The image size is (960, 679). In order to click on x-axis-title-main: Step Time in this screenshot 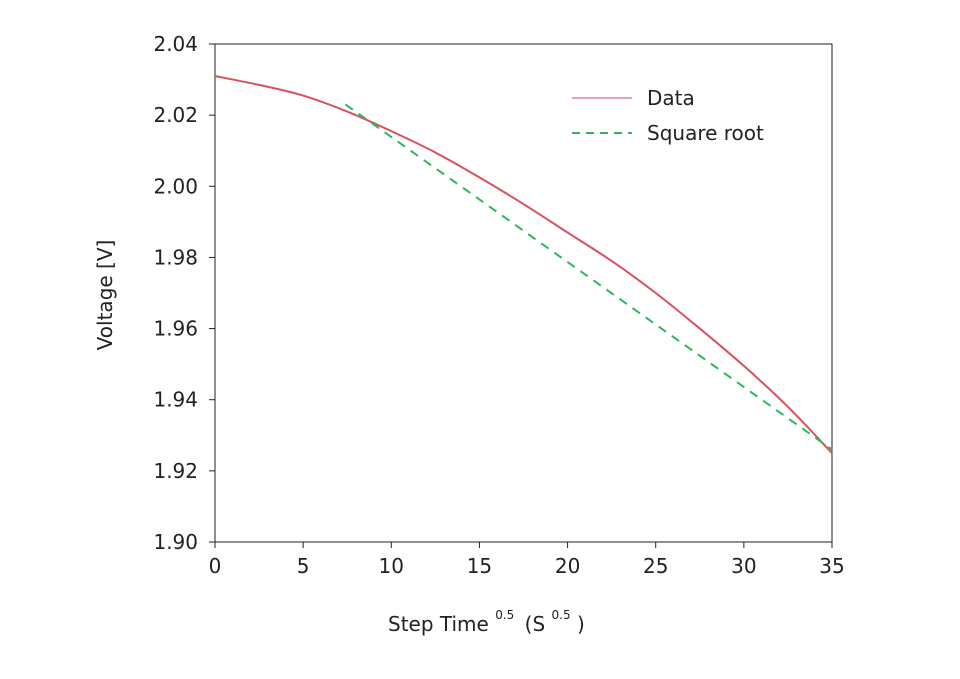, I will do `click(438, 624)`.